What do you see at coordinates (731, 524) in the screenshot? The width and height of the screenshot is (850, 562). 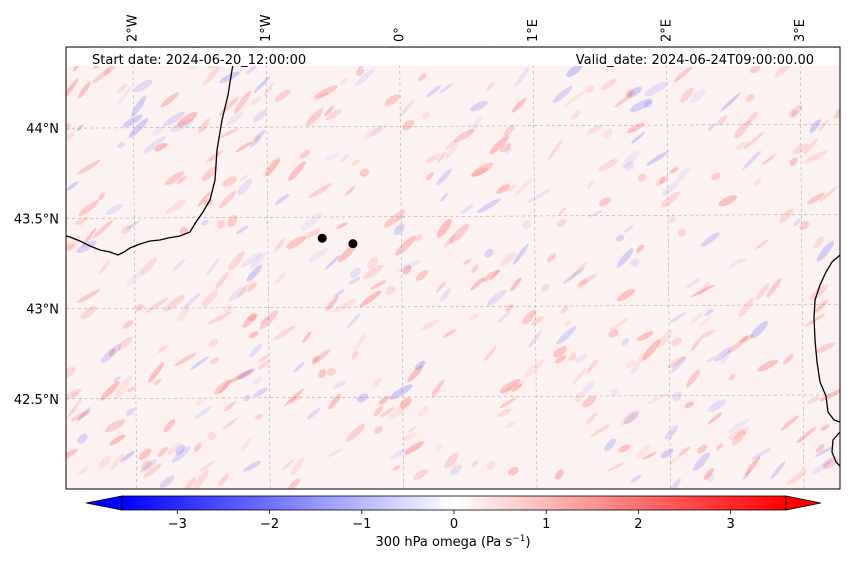 I see `colorbar-tick-label: 3` at bounding box center [731, 524].